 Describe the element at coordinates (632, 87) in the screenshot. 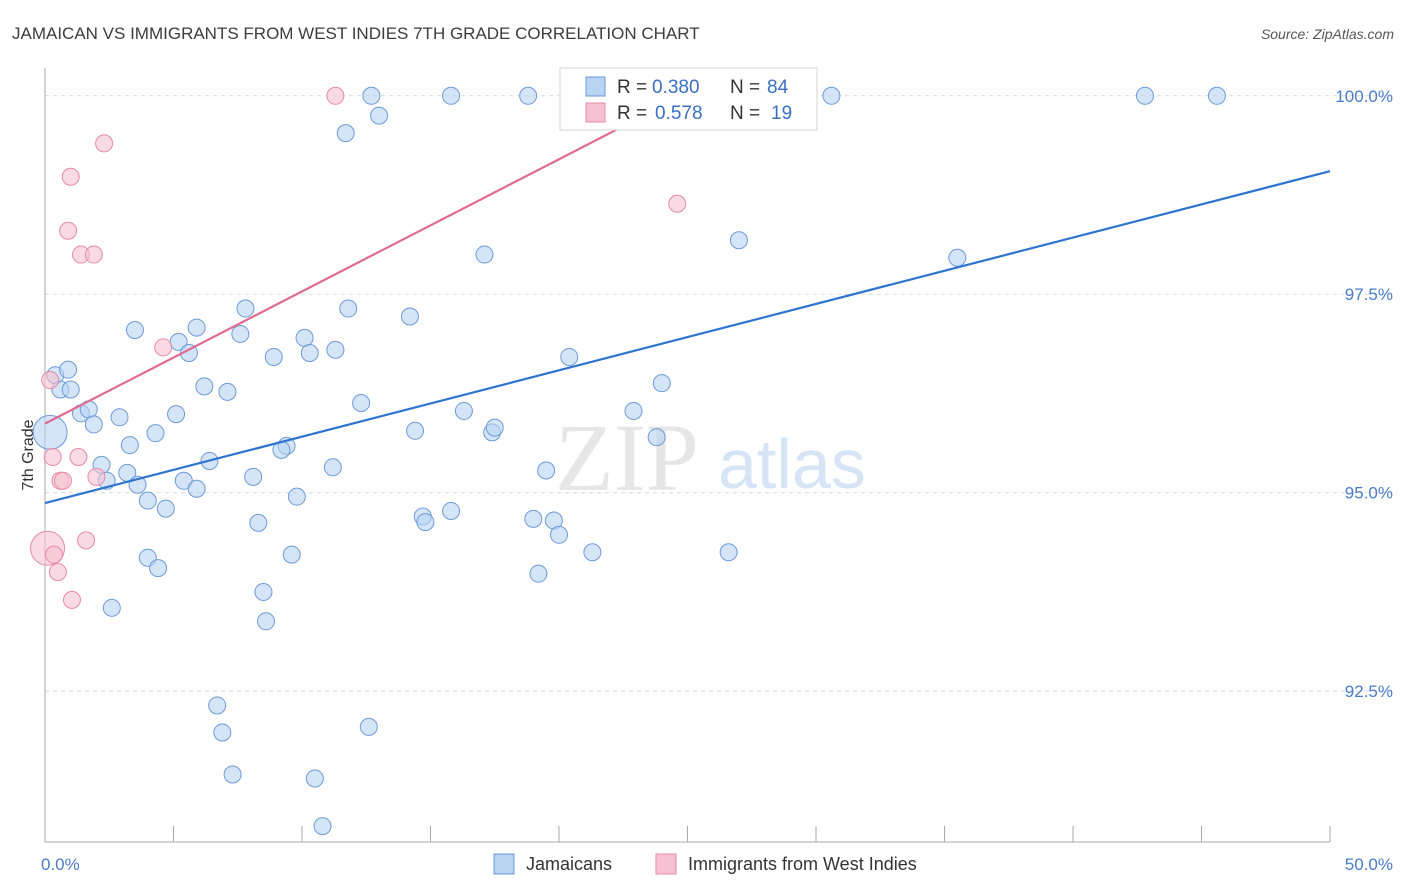

I see `legend-r-label-blue: R =` at that location.